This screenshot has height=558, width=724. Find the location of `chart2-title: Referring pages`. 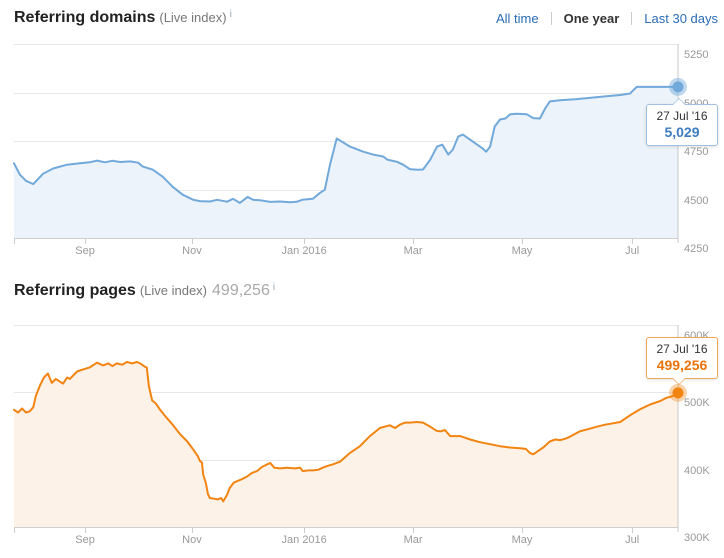

chart2-title: Referring pages is located at coordinates (75, 290).